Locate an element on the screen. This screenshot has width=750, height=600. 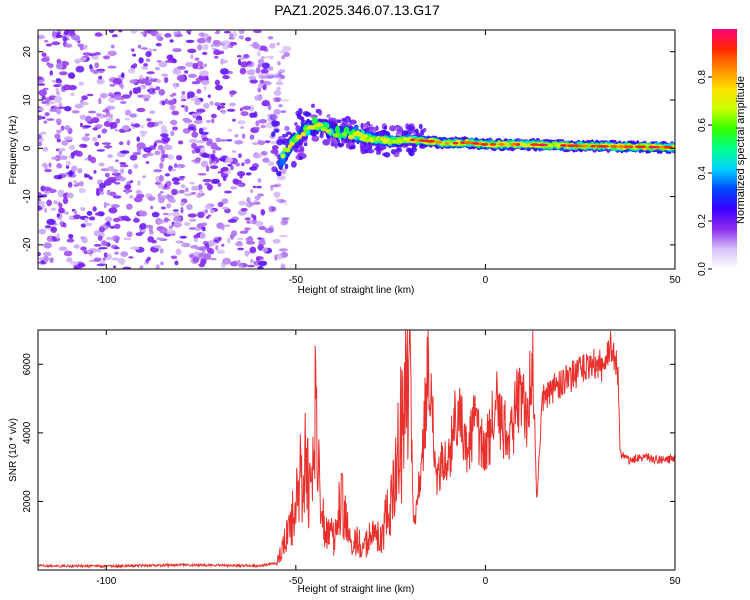
colorbar-tick-label: 0.0 is located at coordinates (702, 269).